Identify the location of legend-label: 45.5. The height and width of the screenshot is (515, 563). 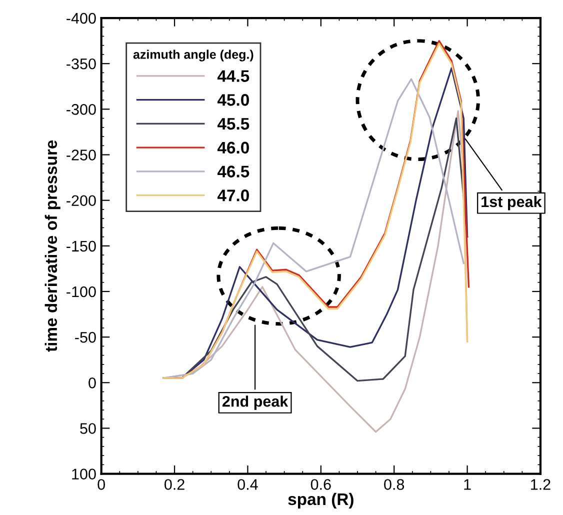
(233, 124).